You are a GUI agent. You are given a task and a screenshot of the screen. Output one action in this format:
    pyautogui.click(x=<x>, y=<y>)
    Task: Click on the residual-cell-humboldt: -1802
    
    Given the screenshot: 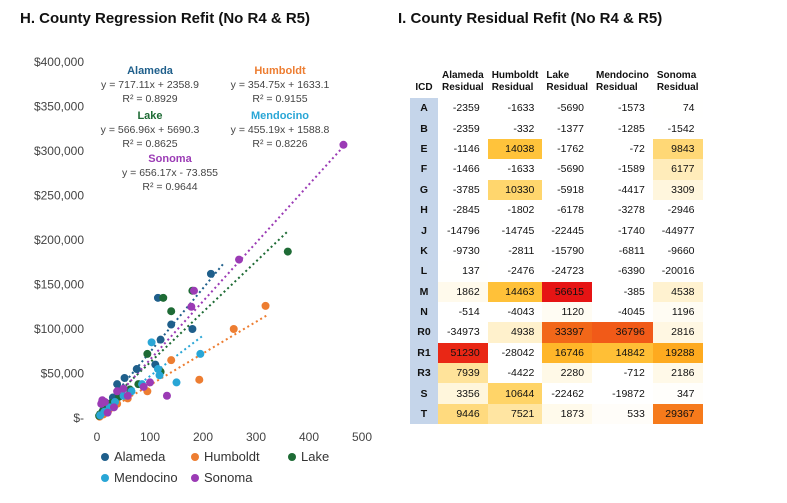 What is the action you would take?
    pyautogui.click(x=515, y=210)
    